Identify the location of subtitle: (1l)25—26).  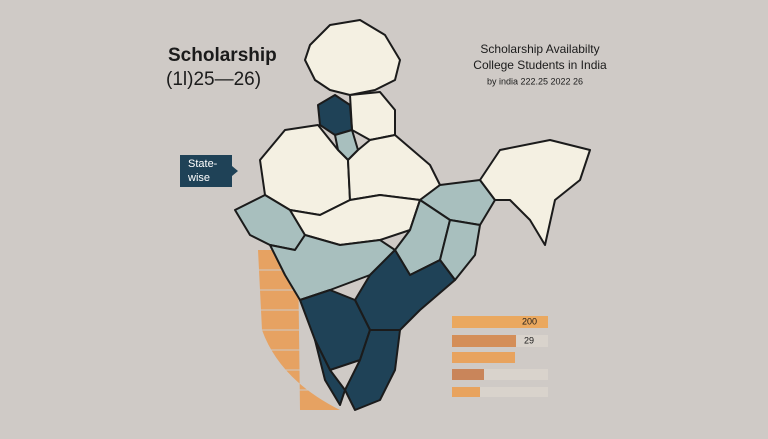
(213, 79).